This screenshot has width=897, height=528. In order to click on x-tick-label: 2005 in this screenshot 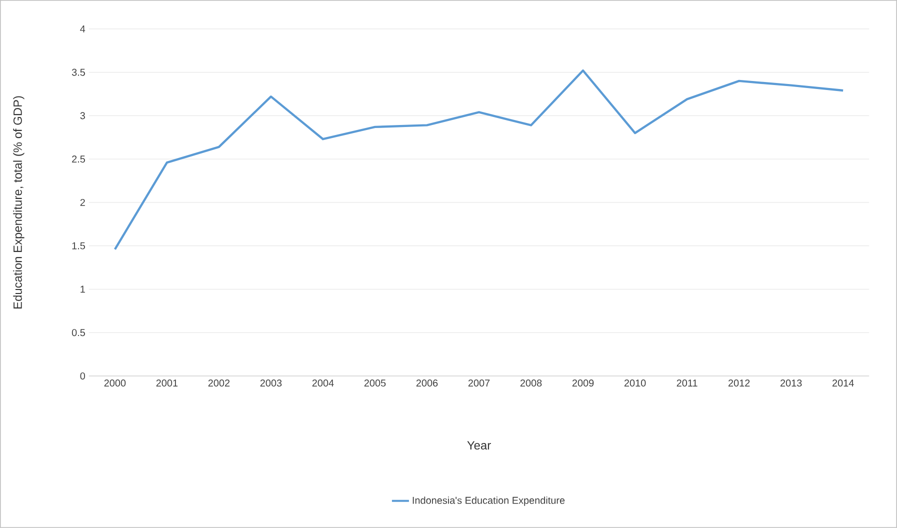, I will do `click(375, 383)`.